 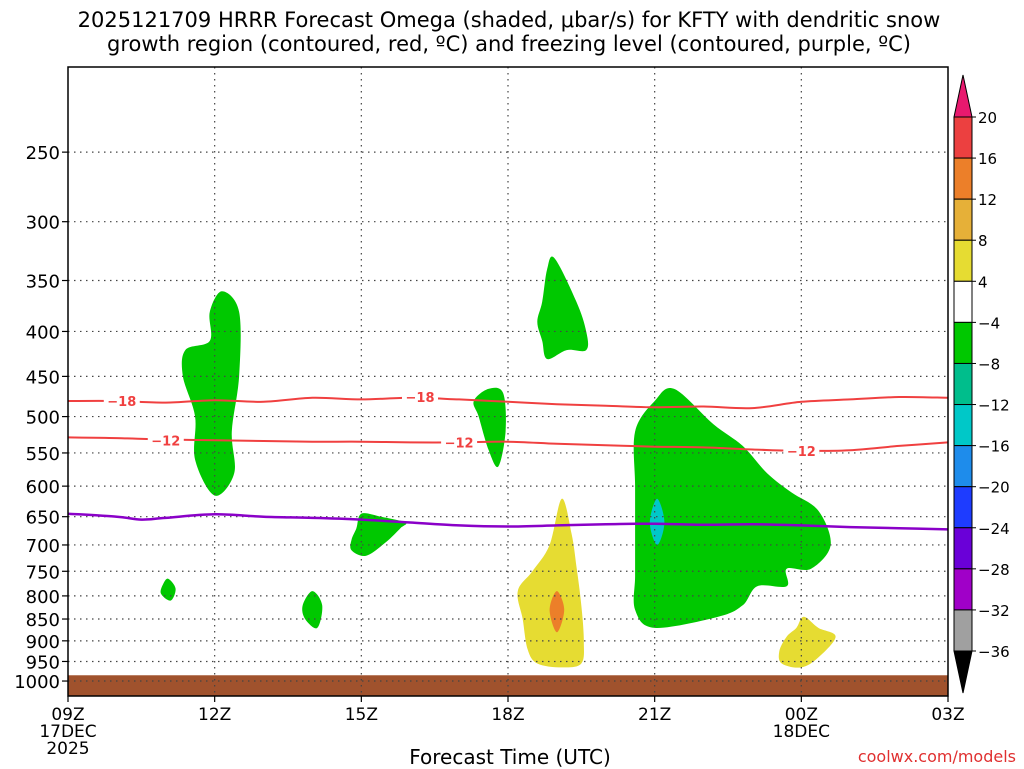 What do you see at coordinates (67, 715) in the screenshot?
I see `x-tick-label-0: 09Z` at bounding box center [67, 715].